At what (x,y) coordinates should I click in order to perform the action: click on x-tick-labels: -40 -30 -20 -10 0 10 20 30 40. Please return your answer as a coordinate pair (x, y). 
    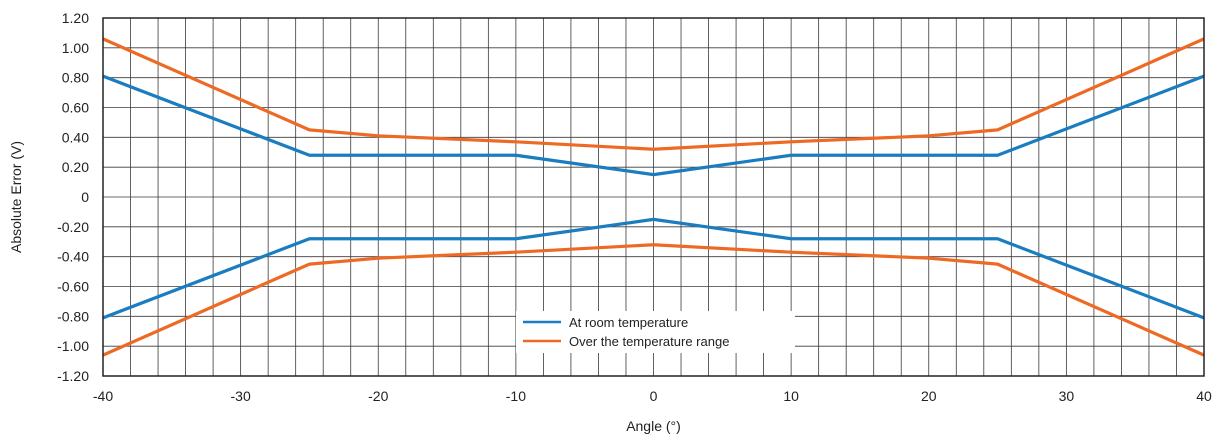
    Looking at the image, I should click on (652, 396).